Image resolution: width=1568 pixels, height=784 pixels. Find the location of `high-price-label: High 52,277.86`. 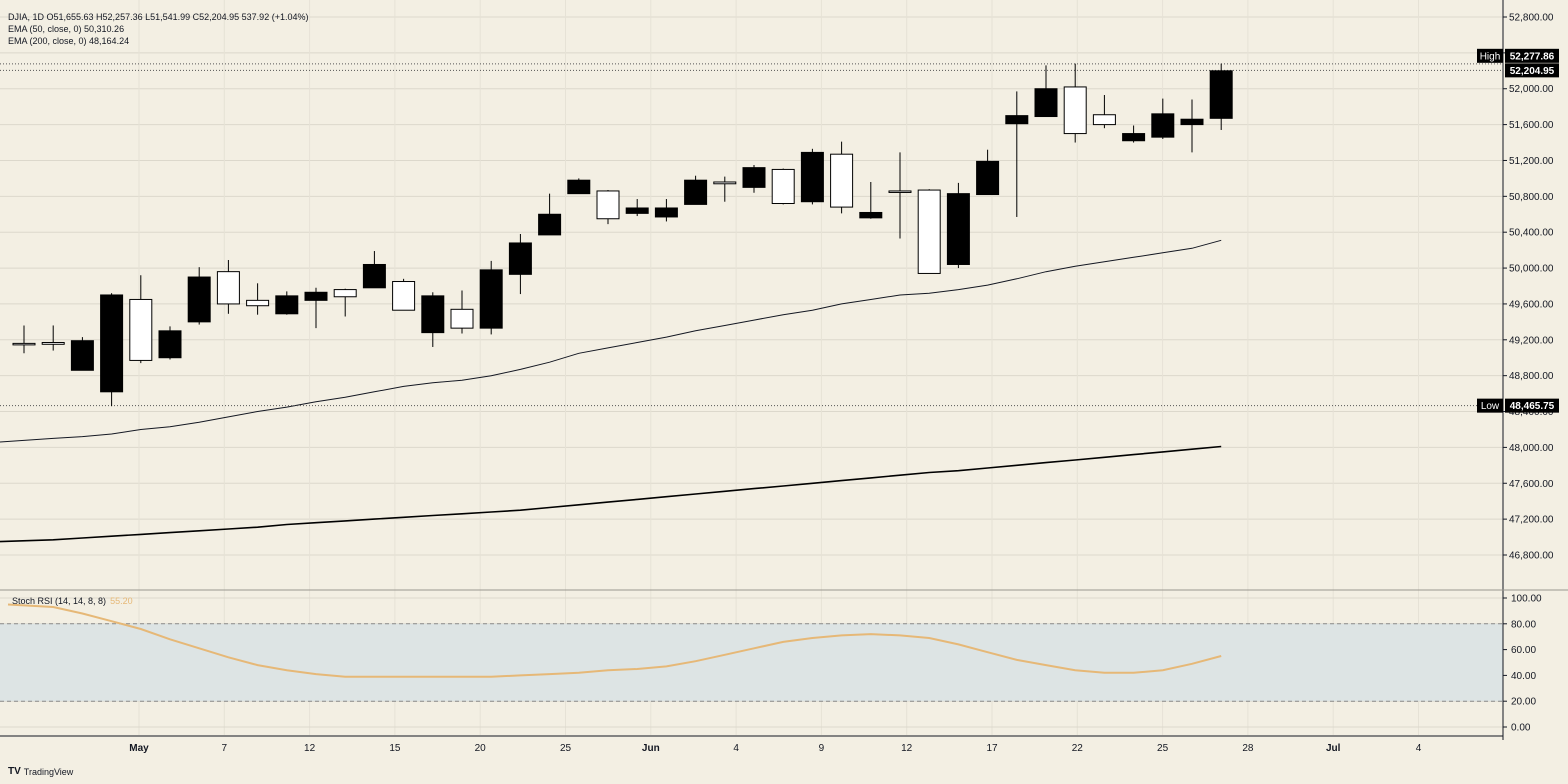

high-price-label: High 52,277.86 is located at coordinates (1518, 55).